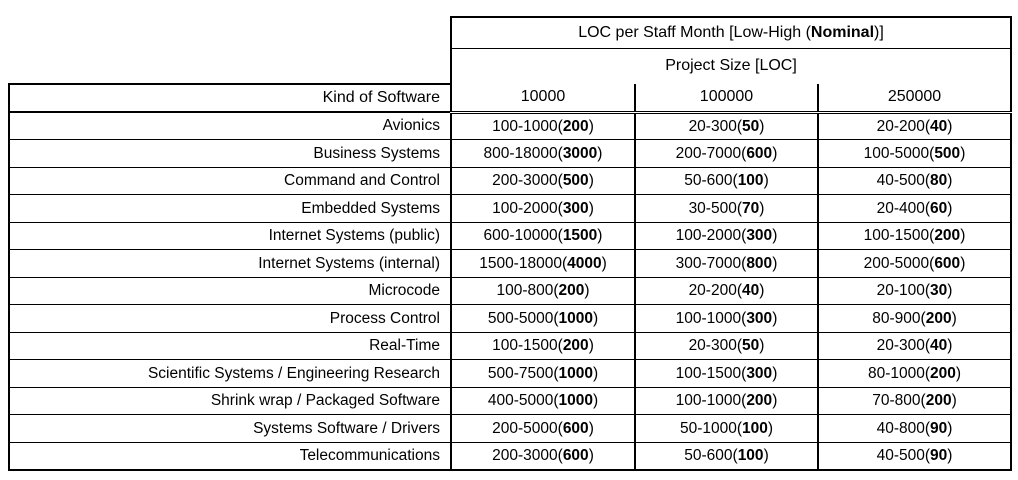 This screenshot has width=1018, height=480. I want to click on table-title-prefix: LOC per Staff Month [Low-High (, so click(694, 32).